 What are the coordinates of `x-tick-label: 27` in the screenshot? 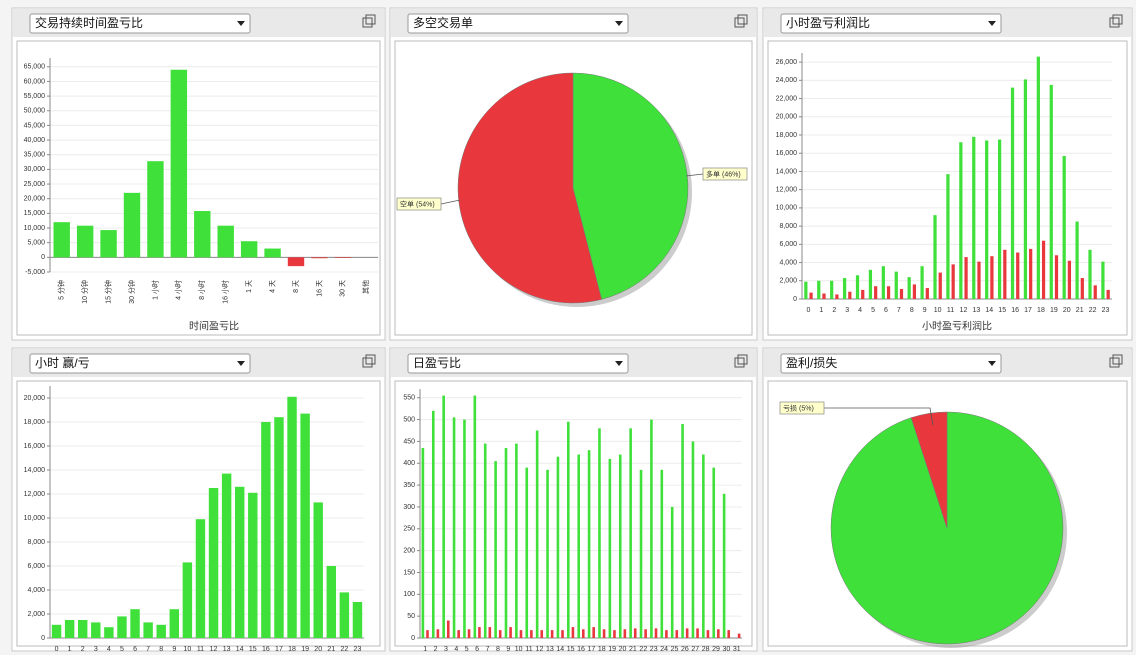 It's located at (695, 649).